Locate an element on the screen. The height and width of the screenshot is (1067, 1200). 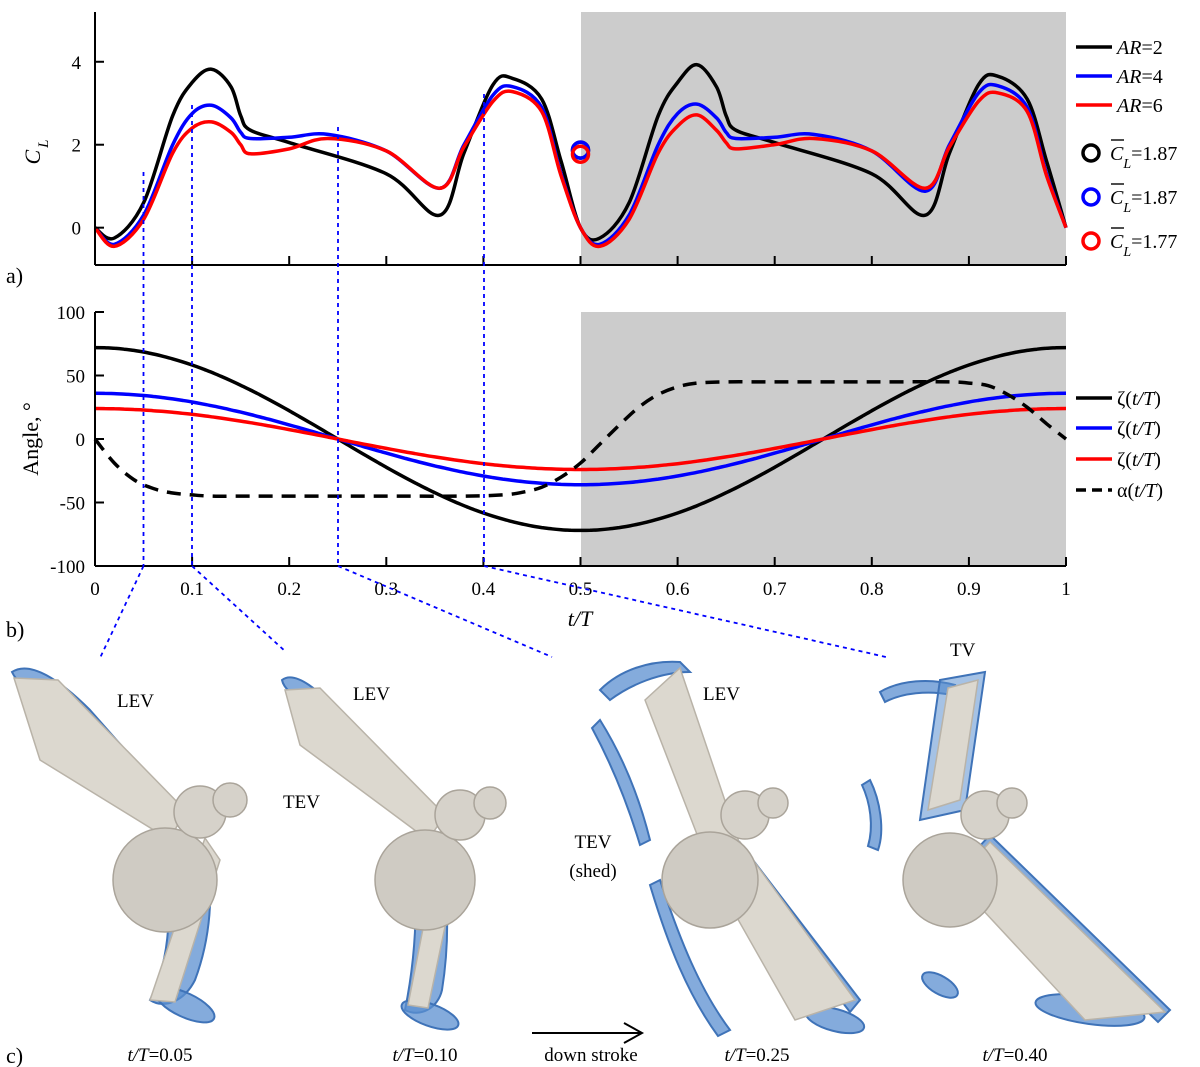
svg-text: CL is located at coordinates (36, 151).